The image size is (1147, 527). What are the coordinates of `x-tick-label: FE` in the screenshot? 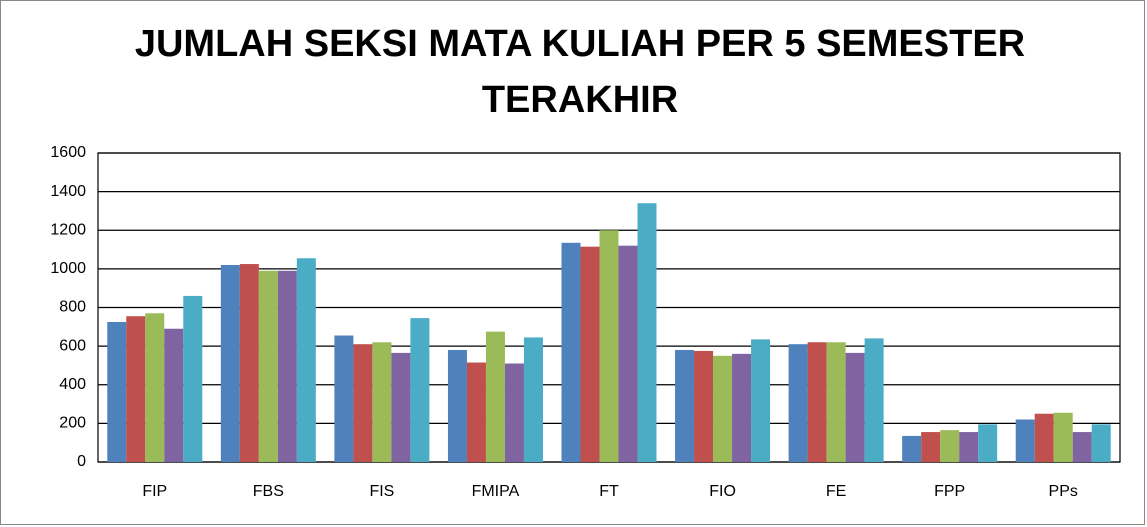 It's located at (836, 491).